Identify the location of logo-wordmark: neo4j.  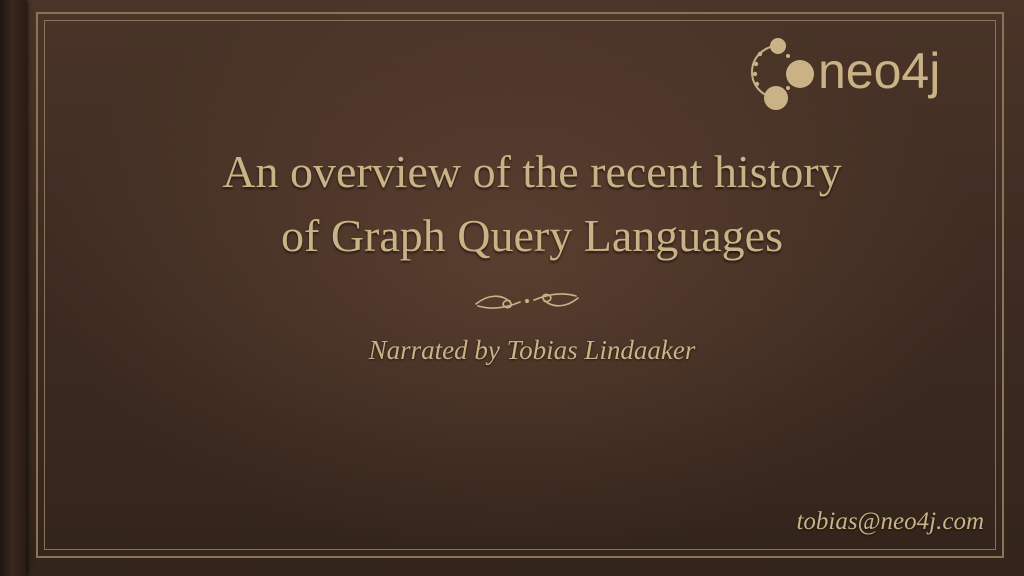
(879, 71).